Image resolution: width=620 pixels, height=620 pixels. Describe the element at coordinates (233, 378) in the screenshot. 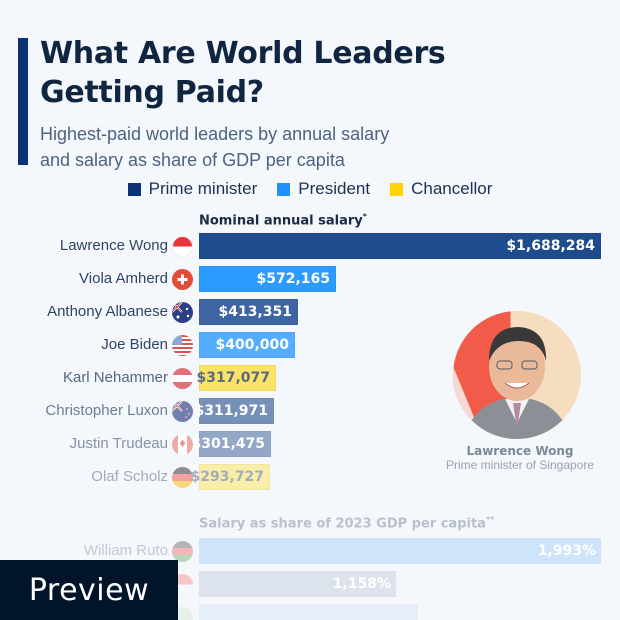

I see `bar-value: $317,077` at that location.